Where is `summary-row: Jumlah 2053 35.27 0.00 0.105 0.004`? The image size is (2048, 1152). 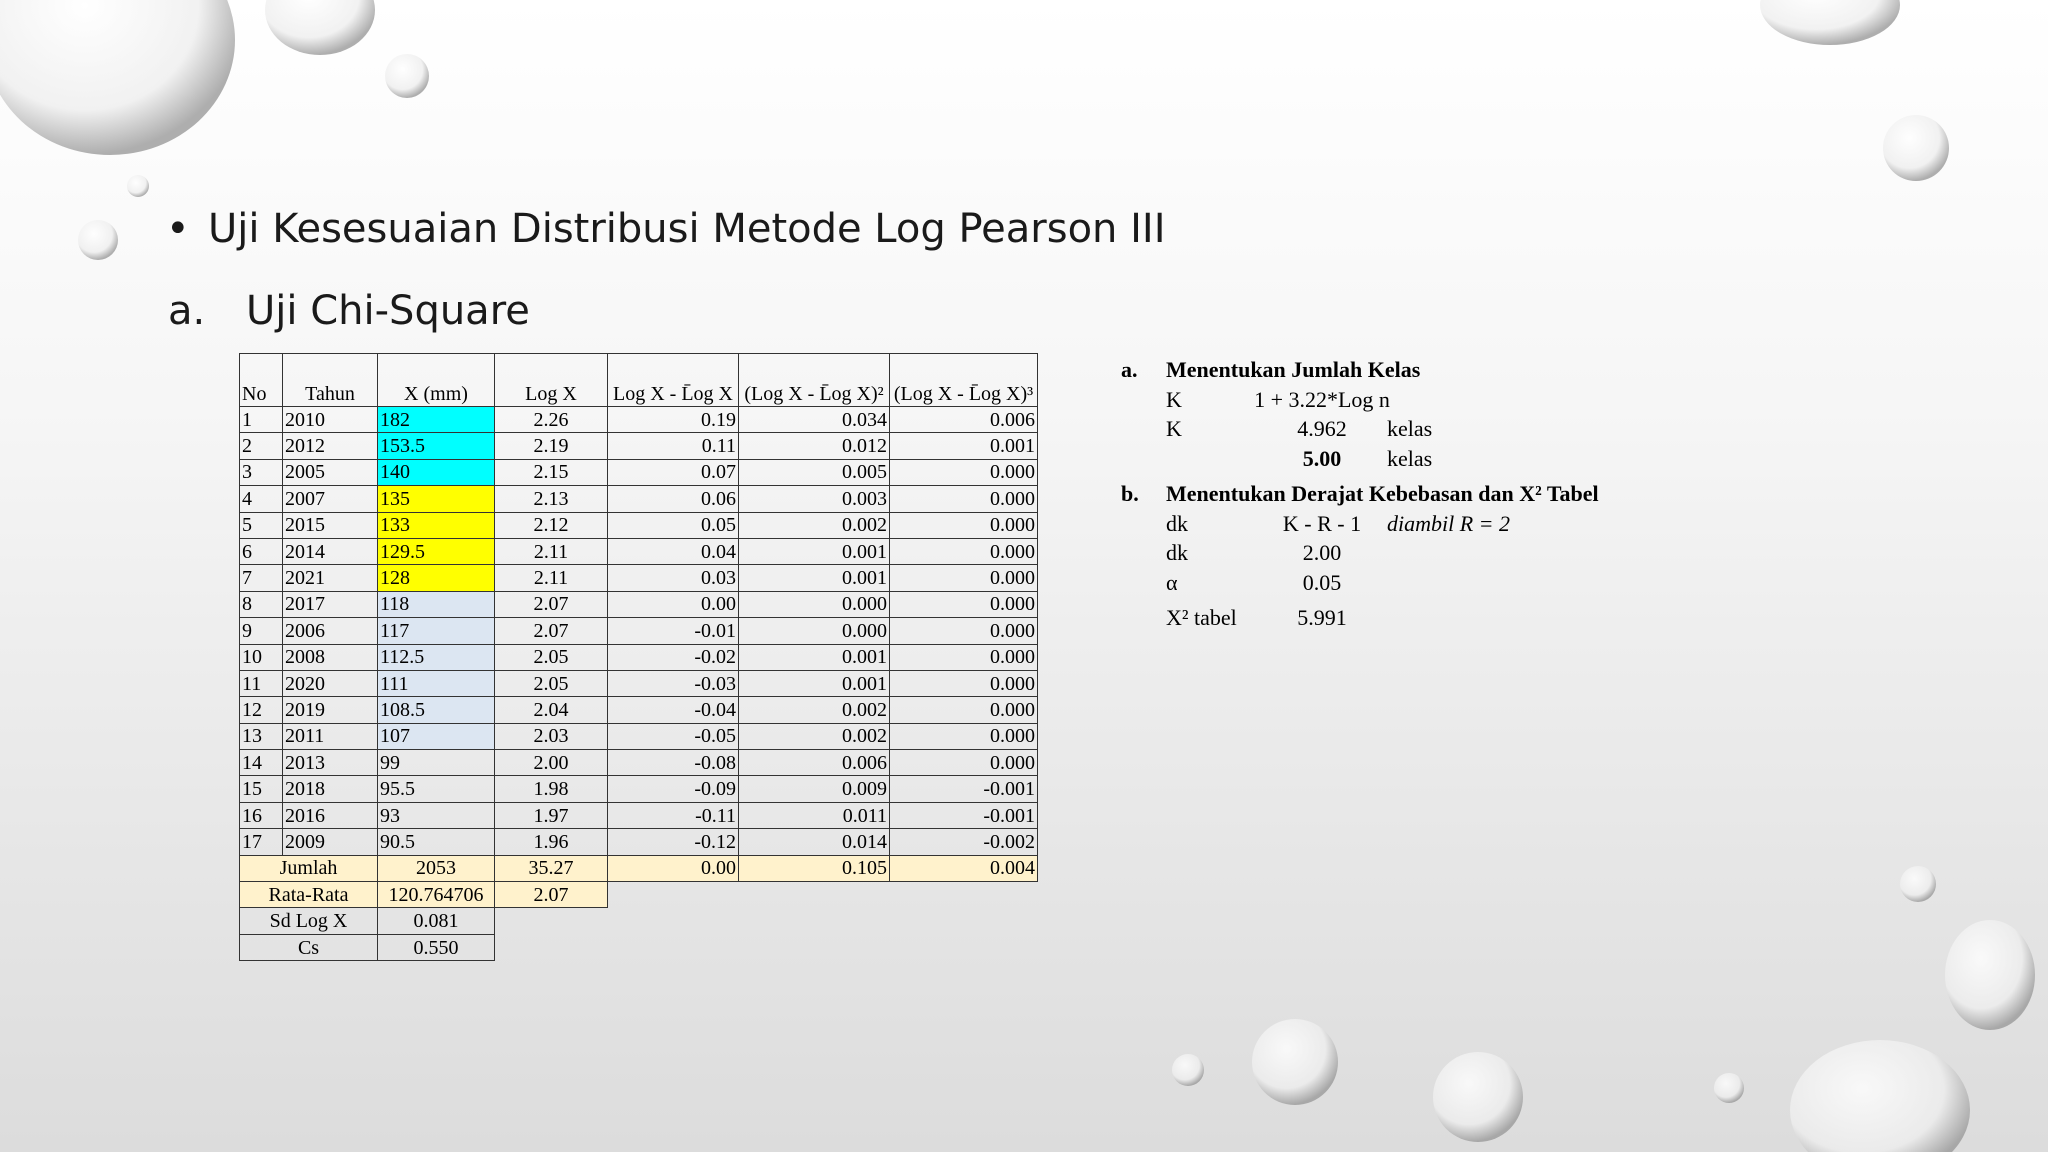 summary-row: Jumlah 2053 35.27 0.00 0.105 0.004 is located at coordinates (638, 868).